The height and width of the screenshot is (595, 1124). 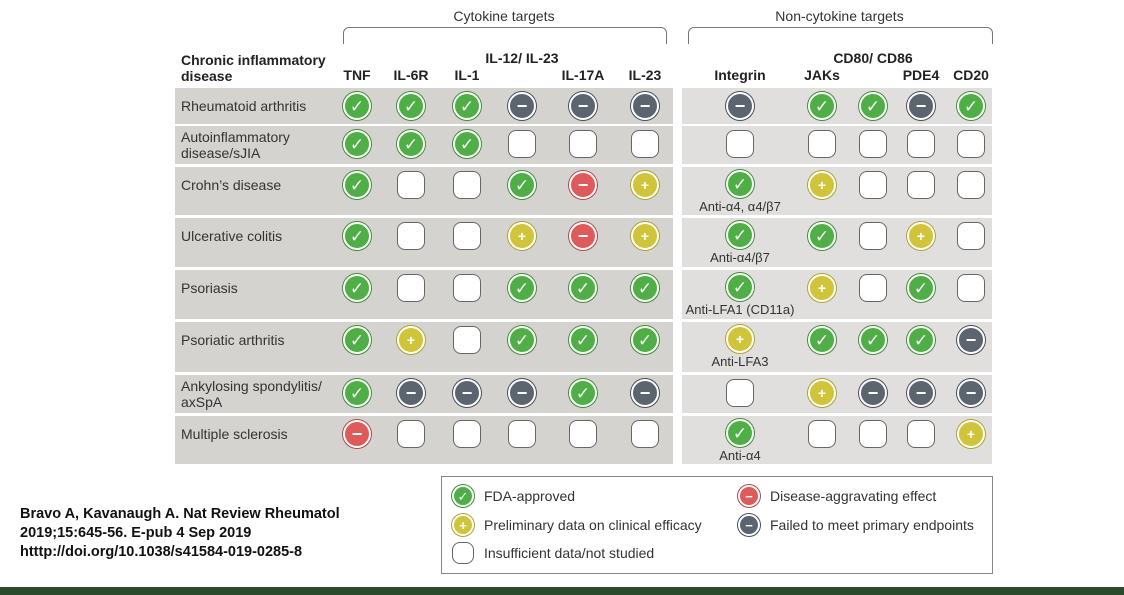 I want to click on legend-aggr: − Disease-aggravating effect, so click(x=837, y=496).